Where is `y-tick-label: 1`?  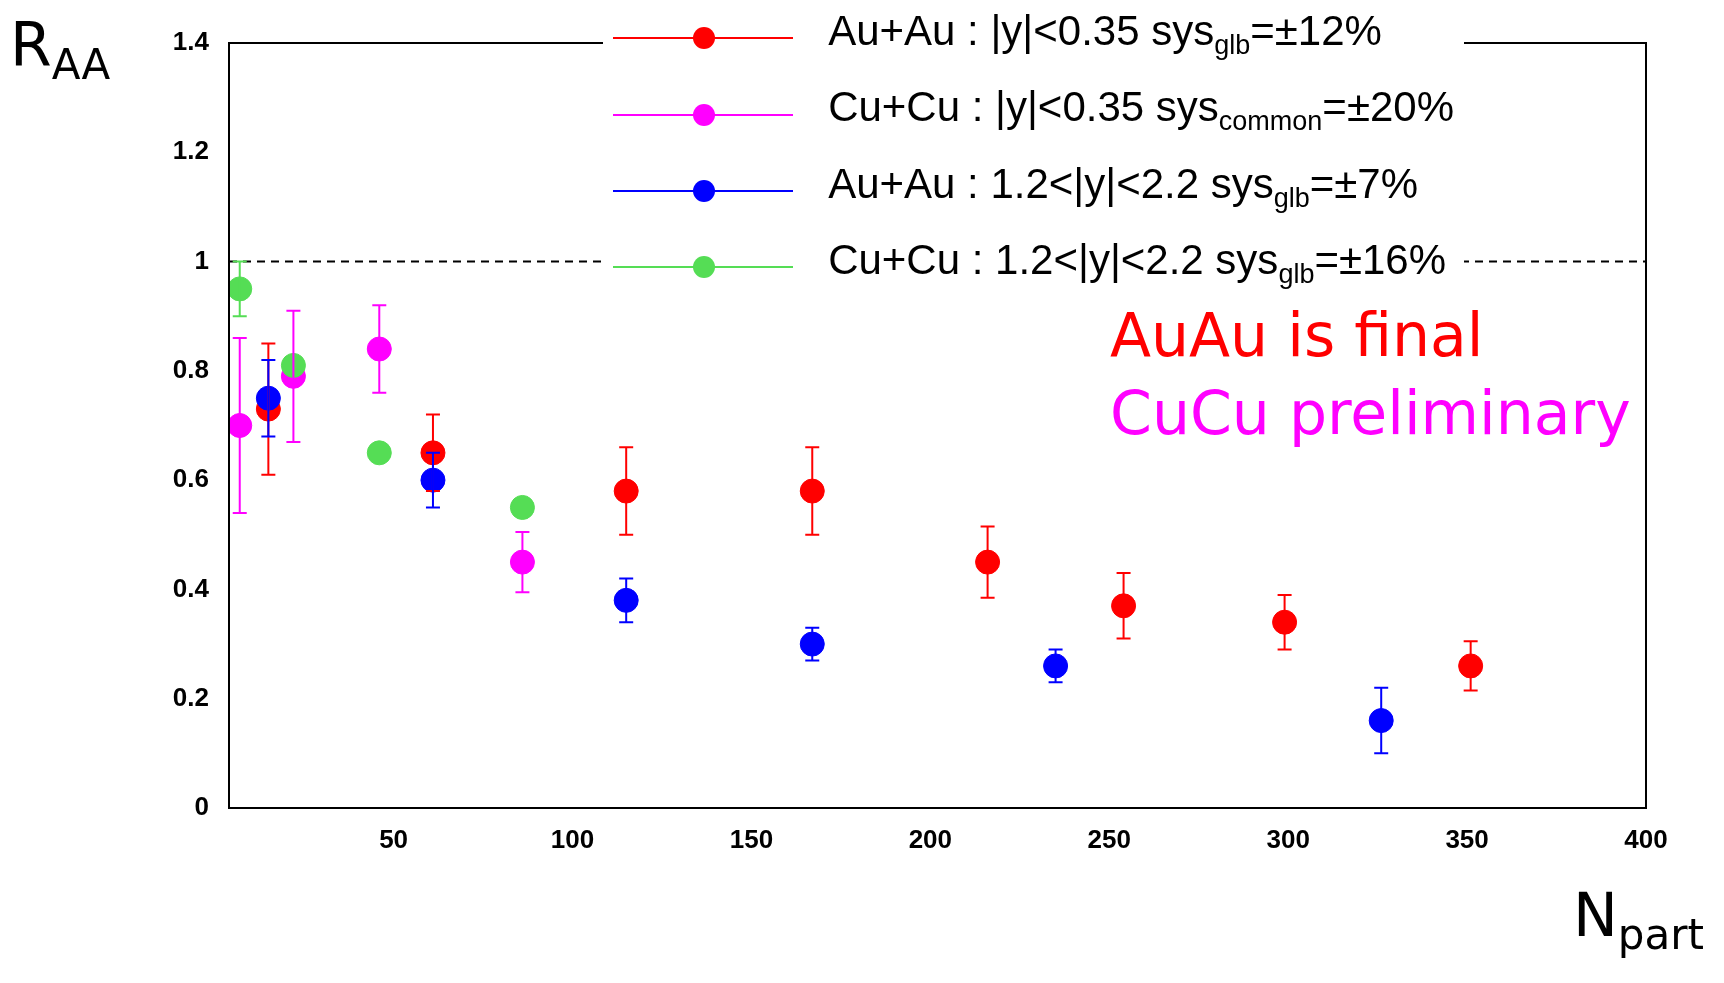
y-tick-label: 1 is located at coordinates (201, 259).